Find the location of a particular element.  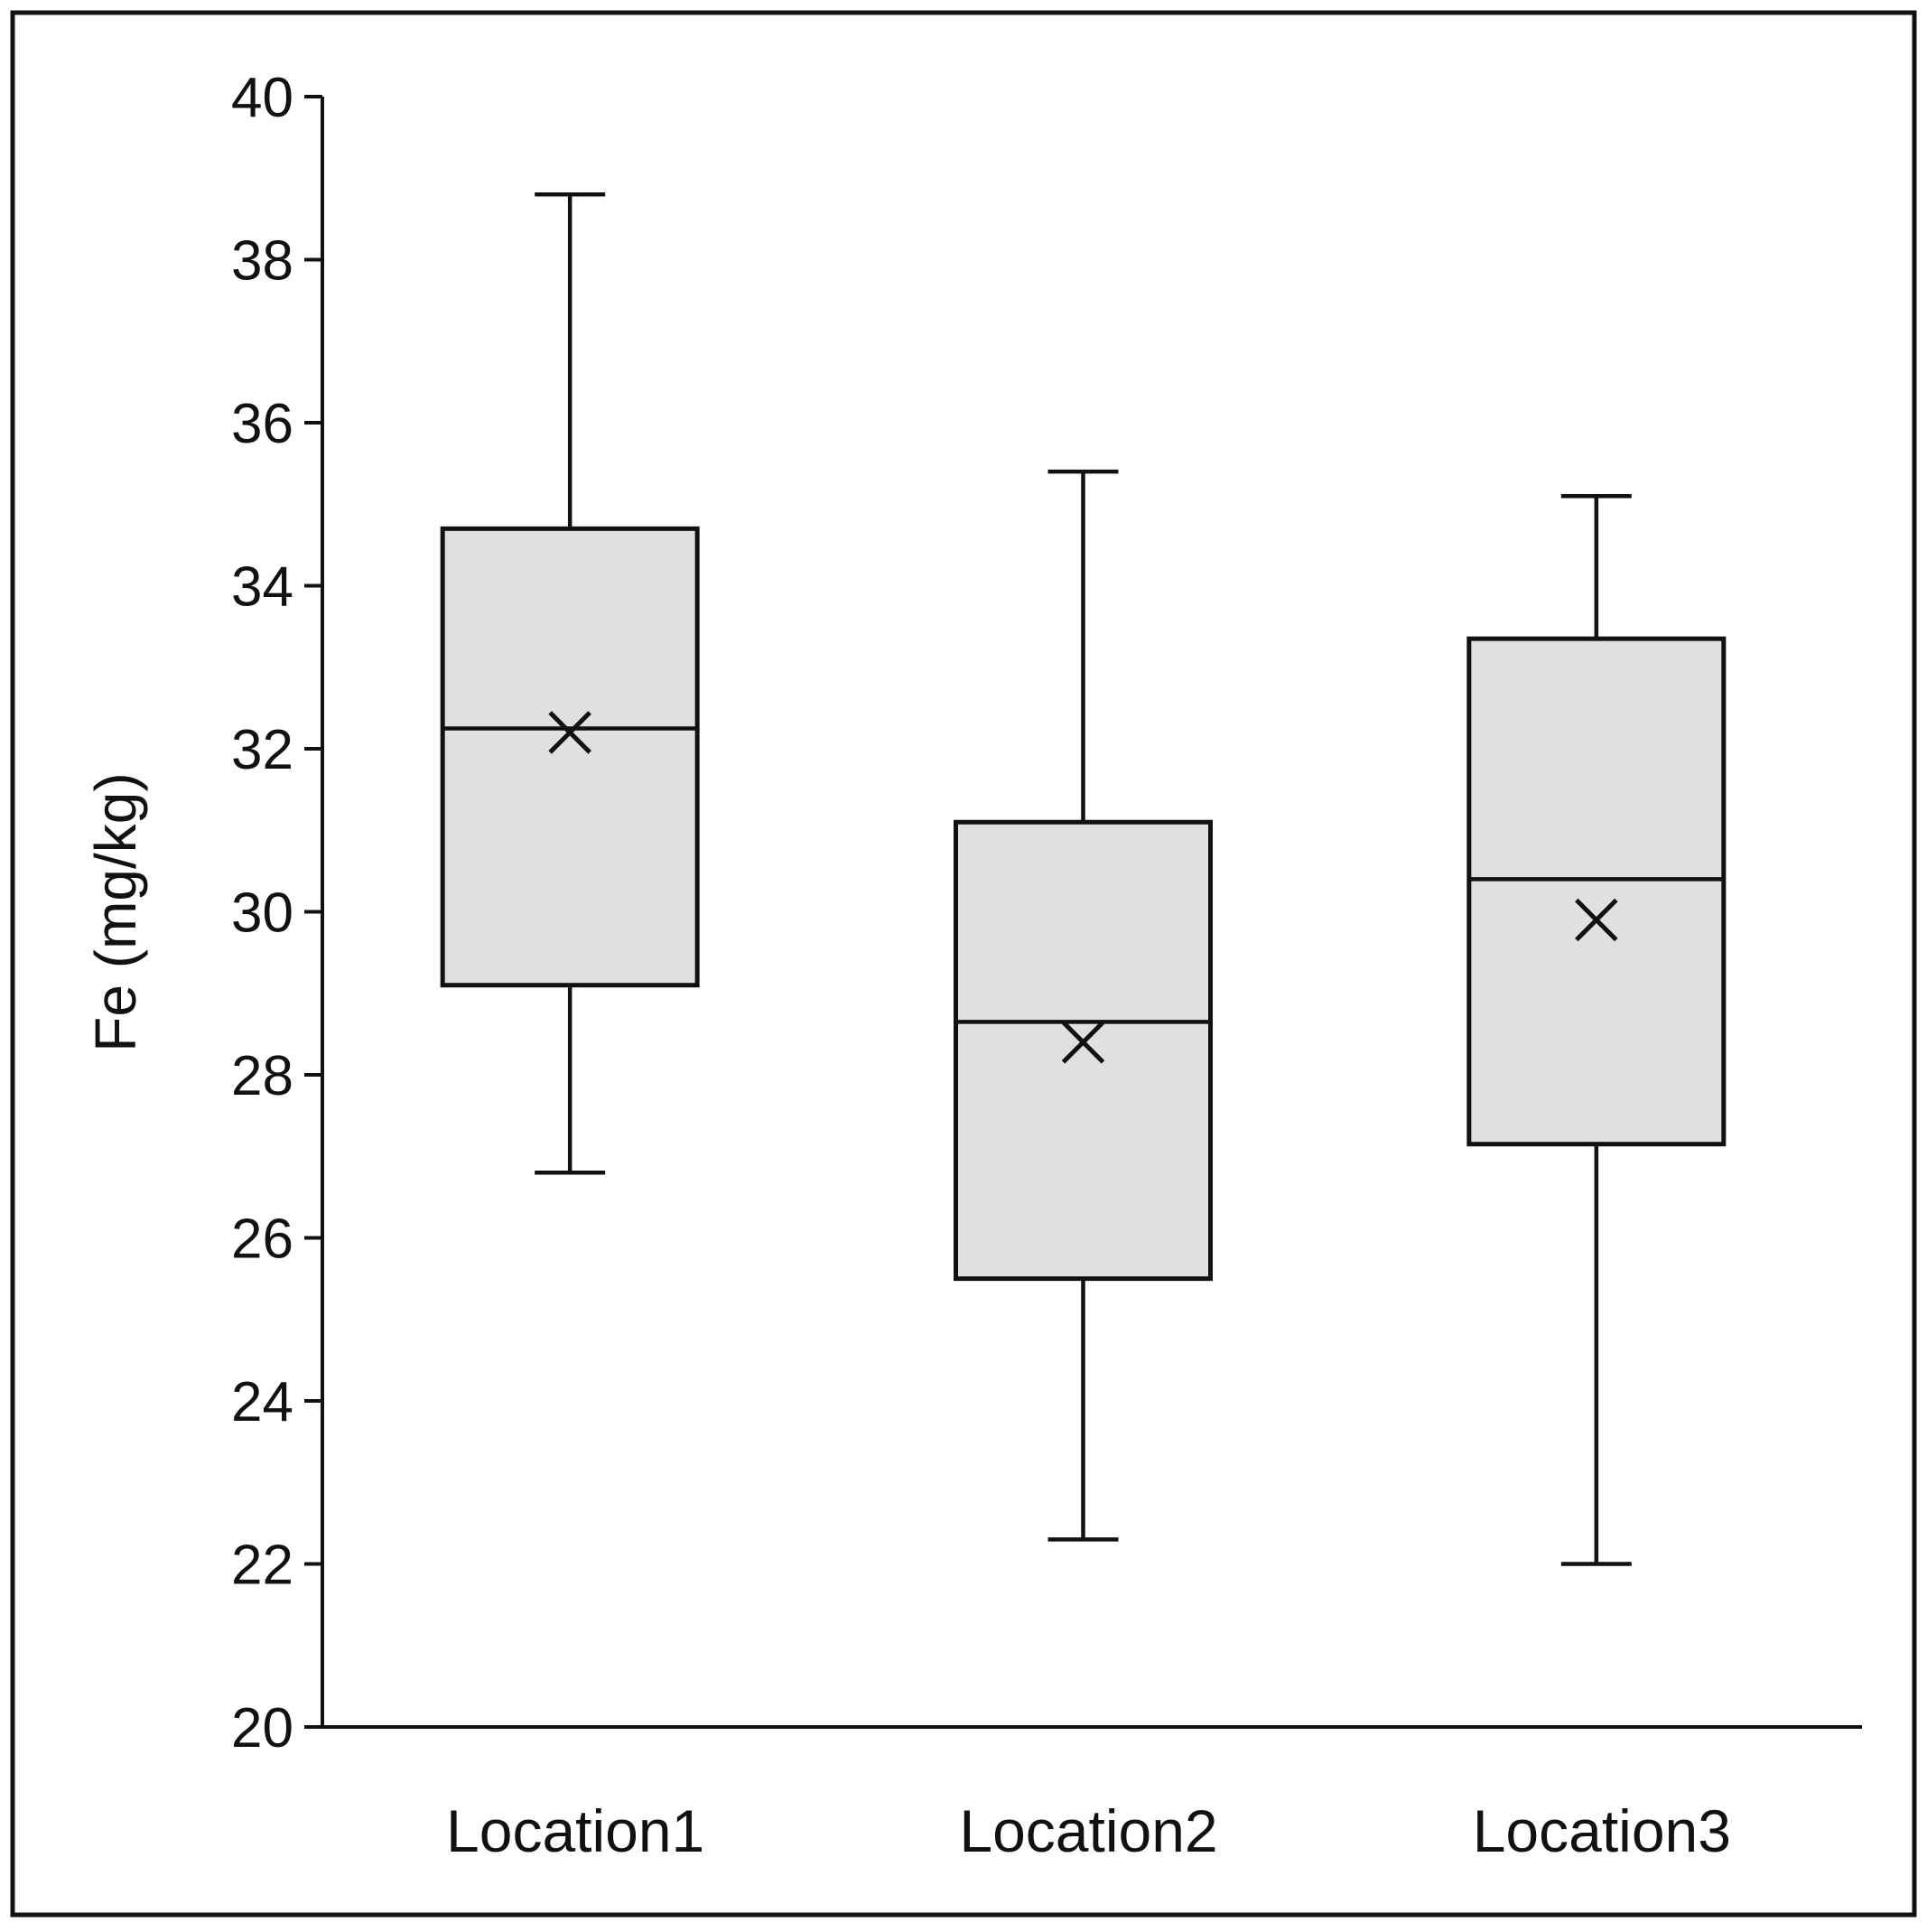

y-tick-label: 30 is located at coordinates (262, 914).